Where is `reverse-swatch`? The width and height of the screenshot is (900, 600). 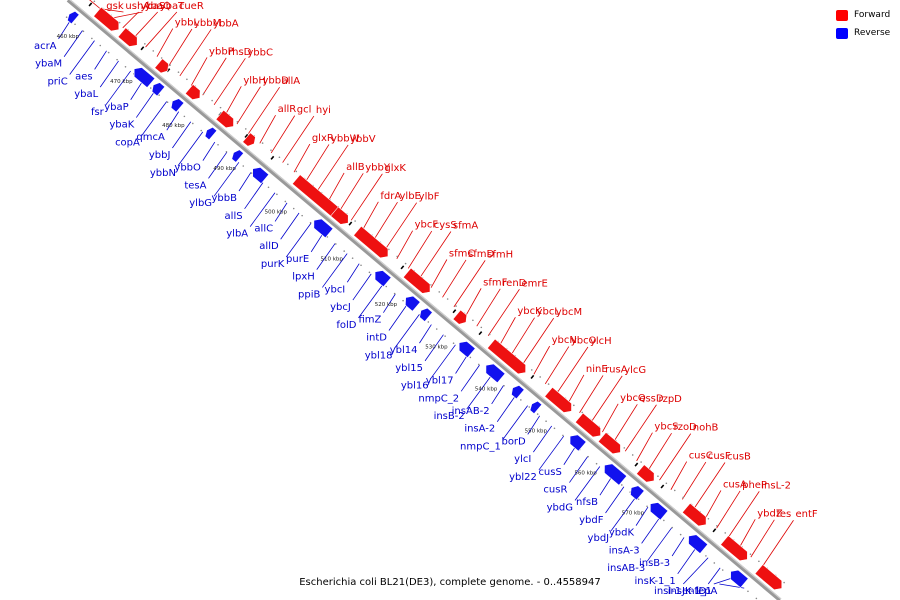
reverse-swatch is located at coordinates (842, 33).